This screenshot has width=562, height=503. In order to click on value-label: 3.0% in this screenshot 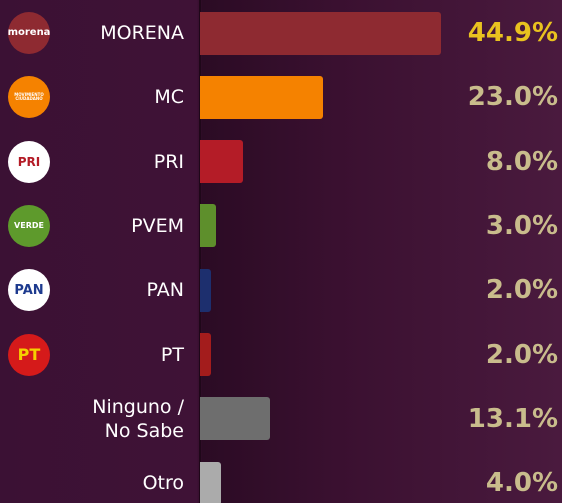, I will do `click(521, 225)`.